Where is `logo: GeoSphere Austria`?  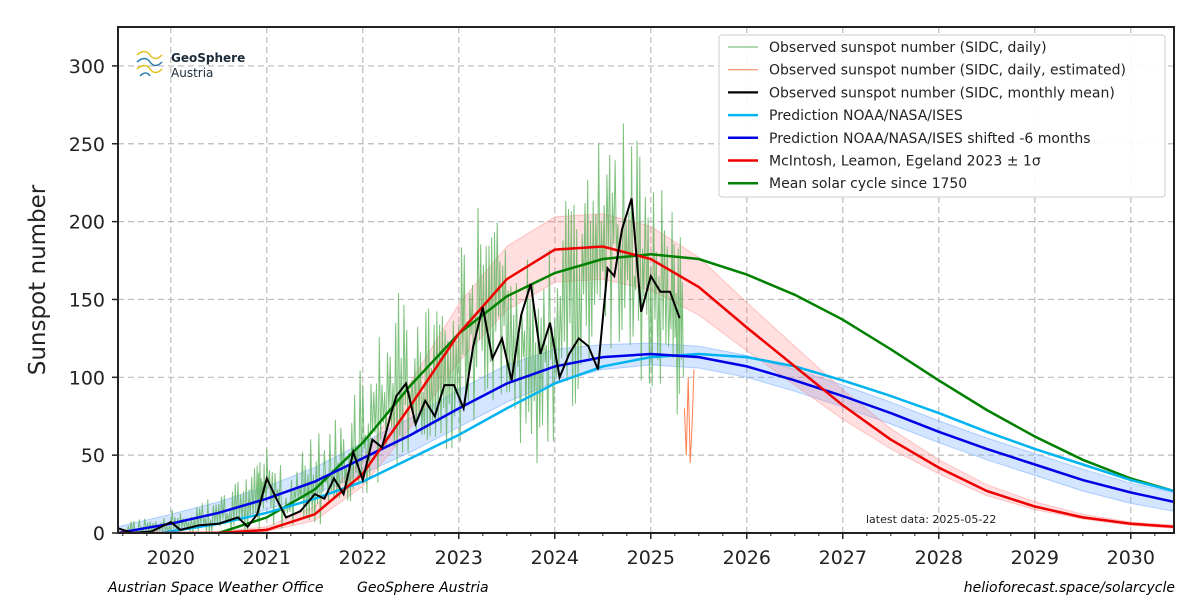
logo: GeoSphere Austria is located at coordinates (190, 65).